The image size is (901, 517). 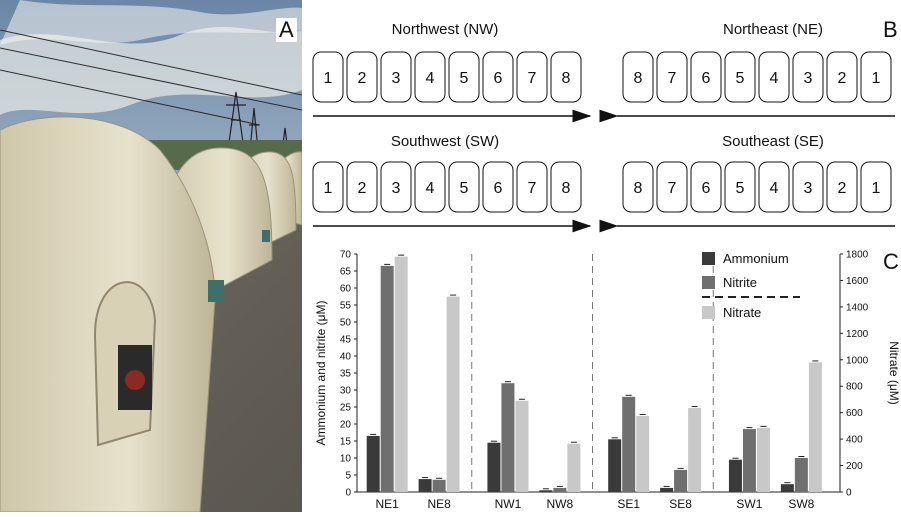 I want to click on panel-a-label: A, so click(x=286, y=30).